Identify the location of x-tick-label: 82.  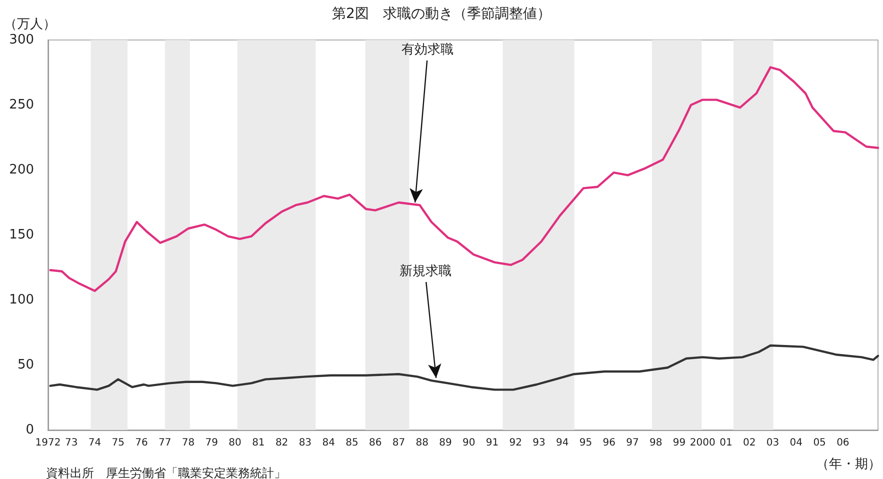
(281, 443).